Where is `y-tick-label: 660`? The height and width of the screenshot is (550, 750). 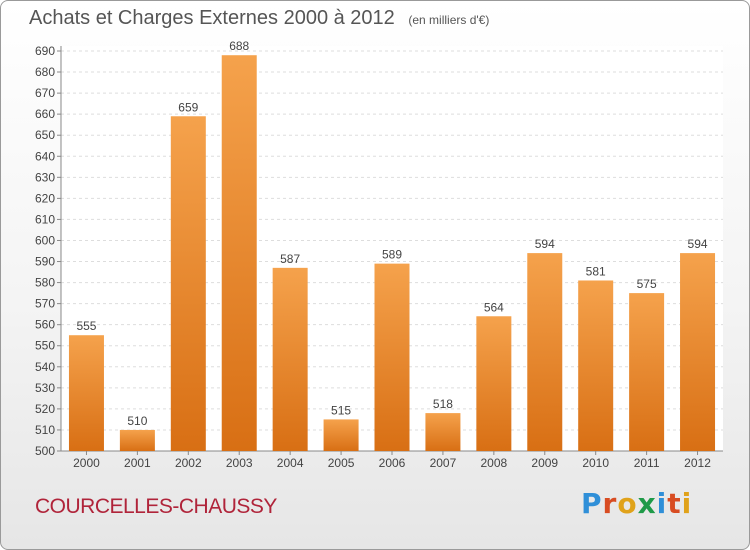
y-tick-label: 660 is located at coordinates (45, 114).